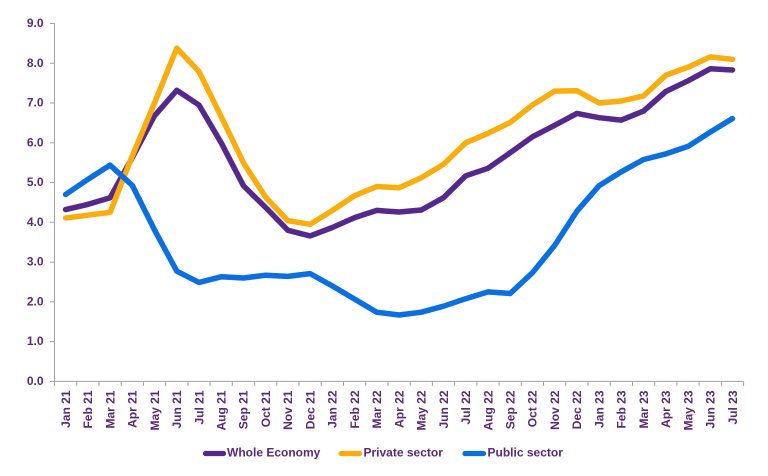 This screenshot has width=768, height=476. What do you see at coordinates (310, 409) in the screenshot?
I see `svg-text: Dec 21` at bounding box center [310, 409].